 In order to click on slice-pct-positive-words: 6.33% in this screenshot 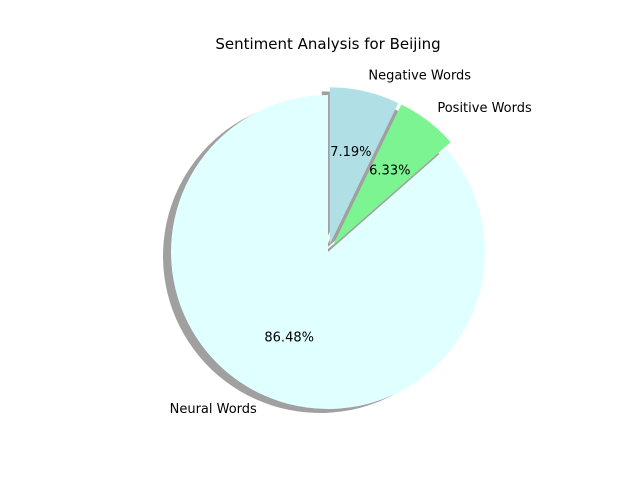, I will do `click(389, 170)`.